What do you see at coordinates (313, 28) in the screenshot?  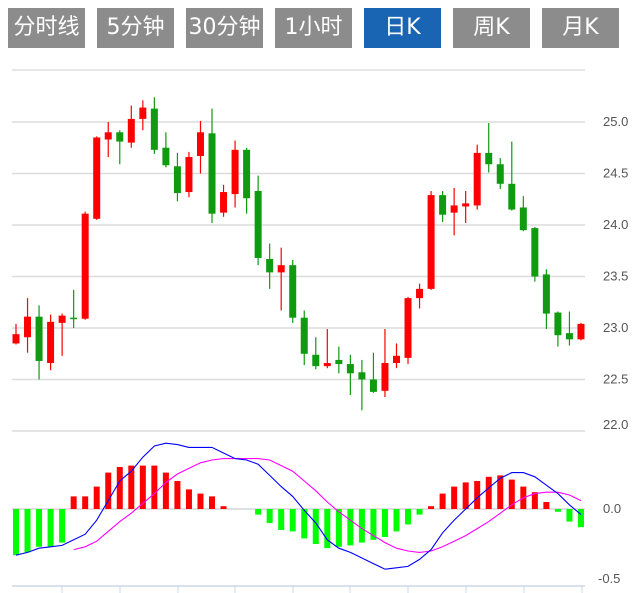 I see `tab-1-hour: 1小时` at bounding box center [313, 28].